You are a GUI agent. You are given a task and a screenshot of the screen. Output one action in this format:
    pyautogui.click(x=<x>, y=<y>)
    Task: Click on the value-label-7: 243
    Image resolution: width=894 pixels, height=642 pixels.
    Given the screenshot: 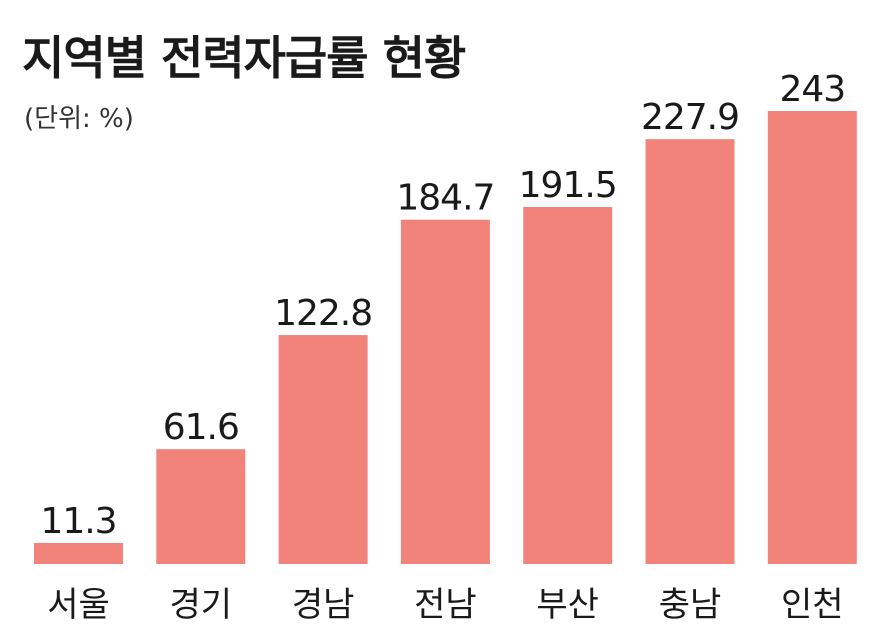 What is the action you would take?
    pyautogui.click(x=812, y=89)
    